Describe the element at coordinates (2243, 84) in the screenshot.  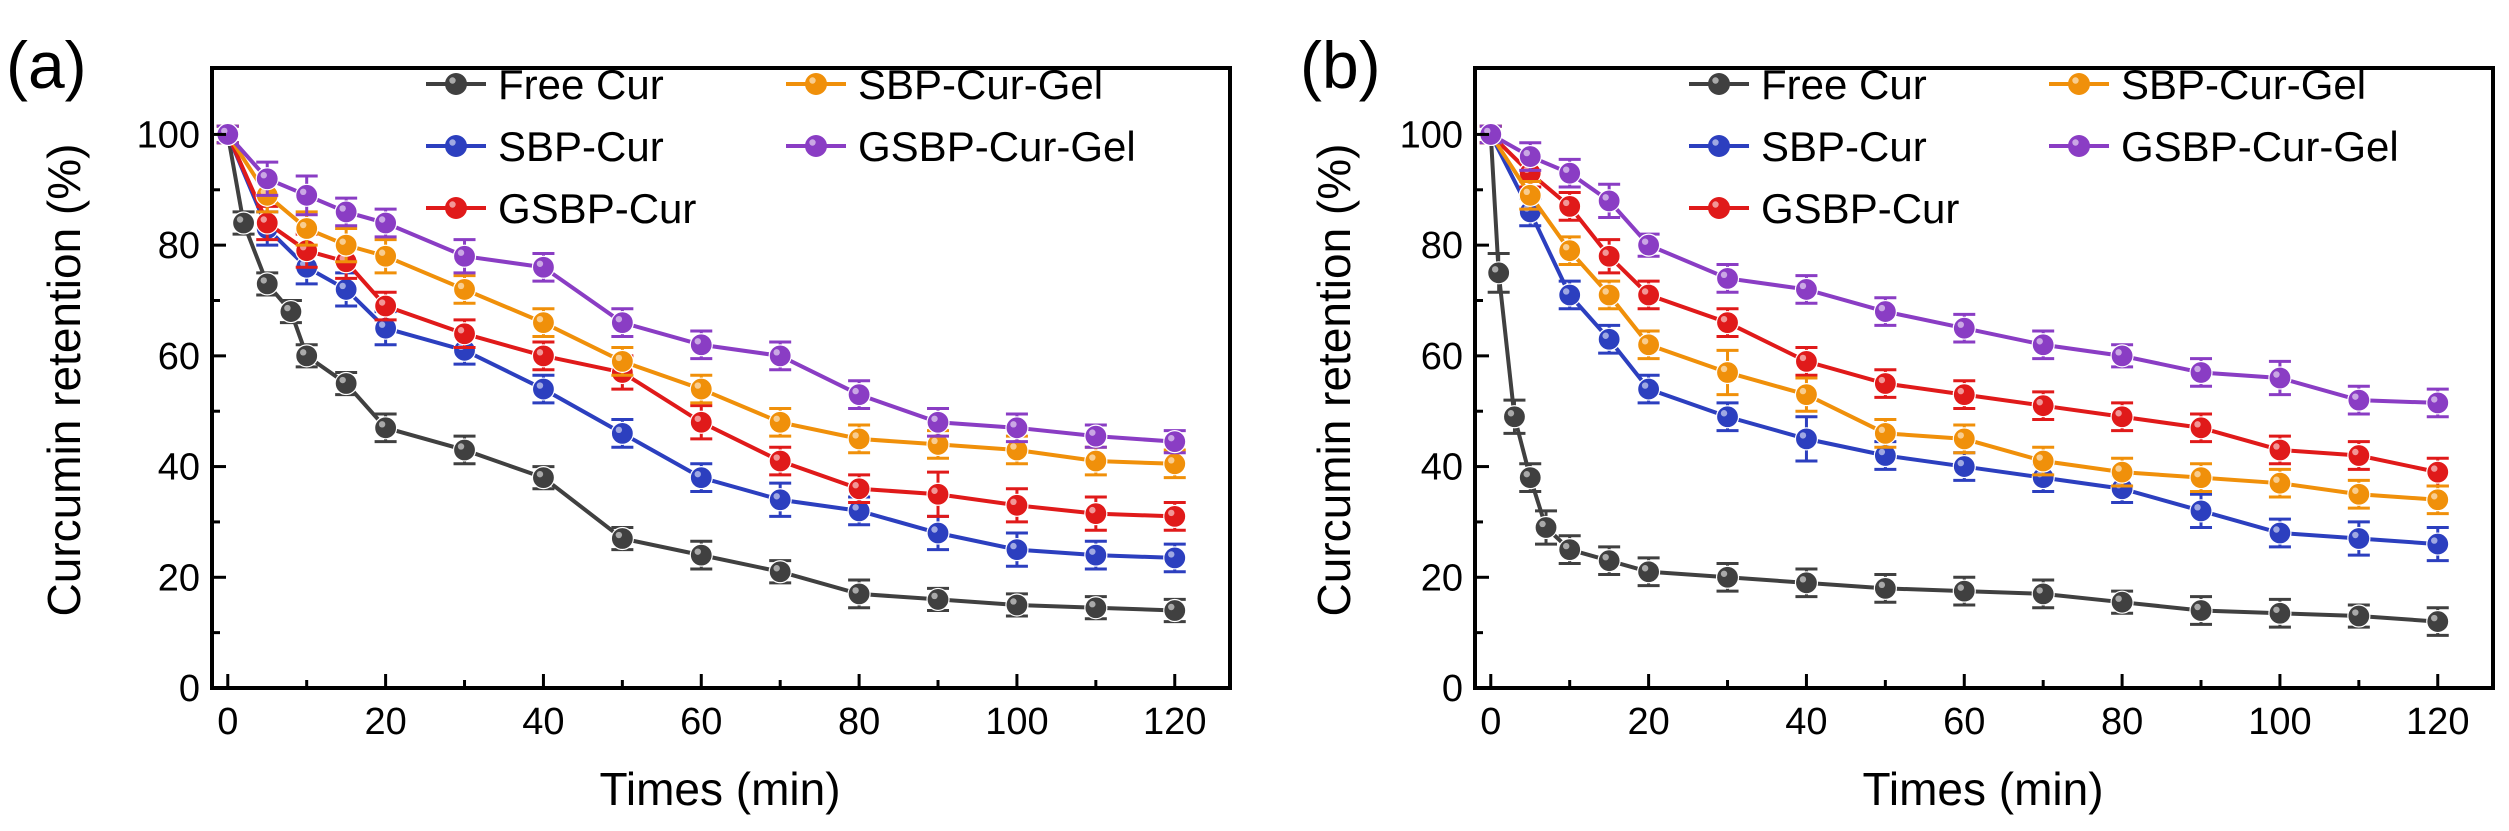
I see `legend-label: SBP-Cur-Gel` at that location.